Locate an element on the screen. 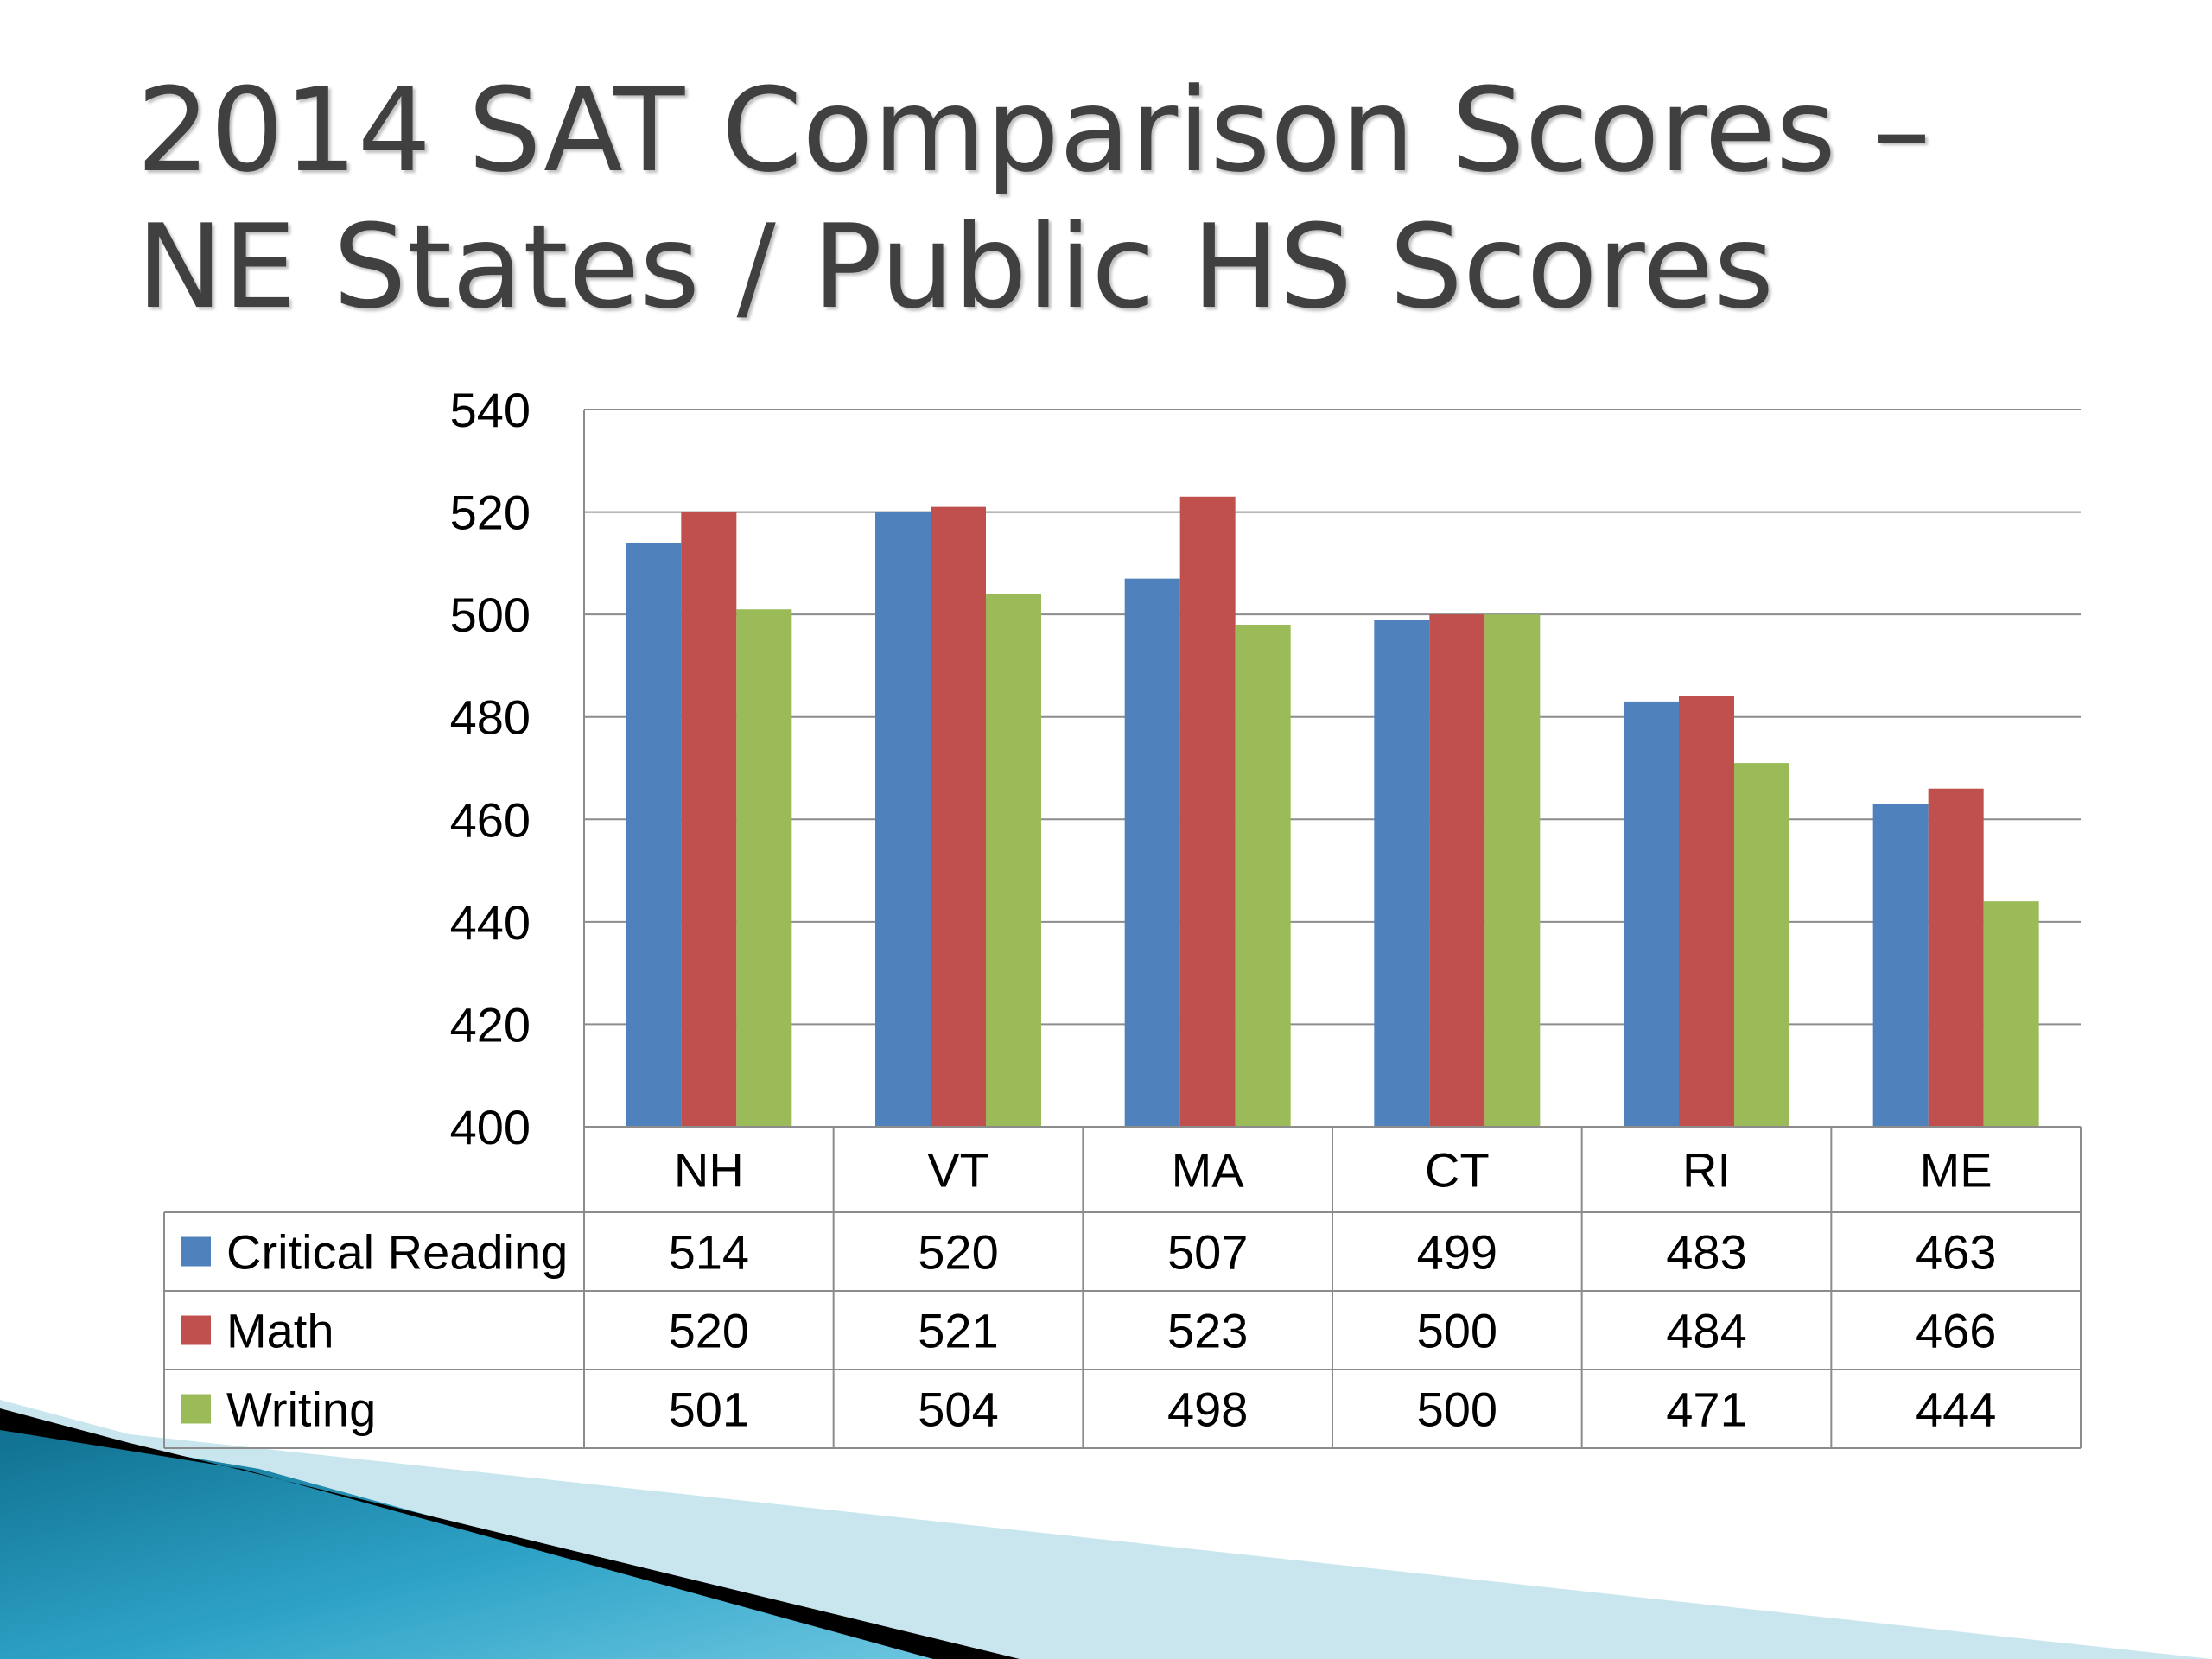  table-cell-value: 521 is located at coordinates (958, 1331).